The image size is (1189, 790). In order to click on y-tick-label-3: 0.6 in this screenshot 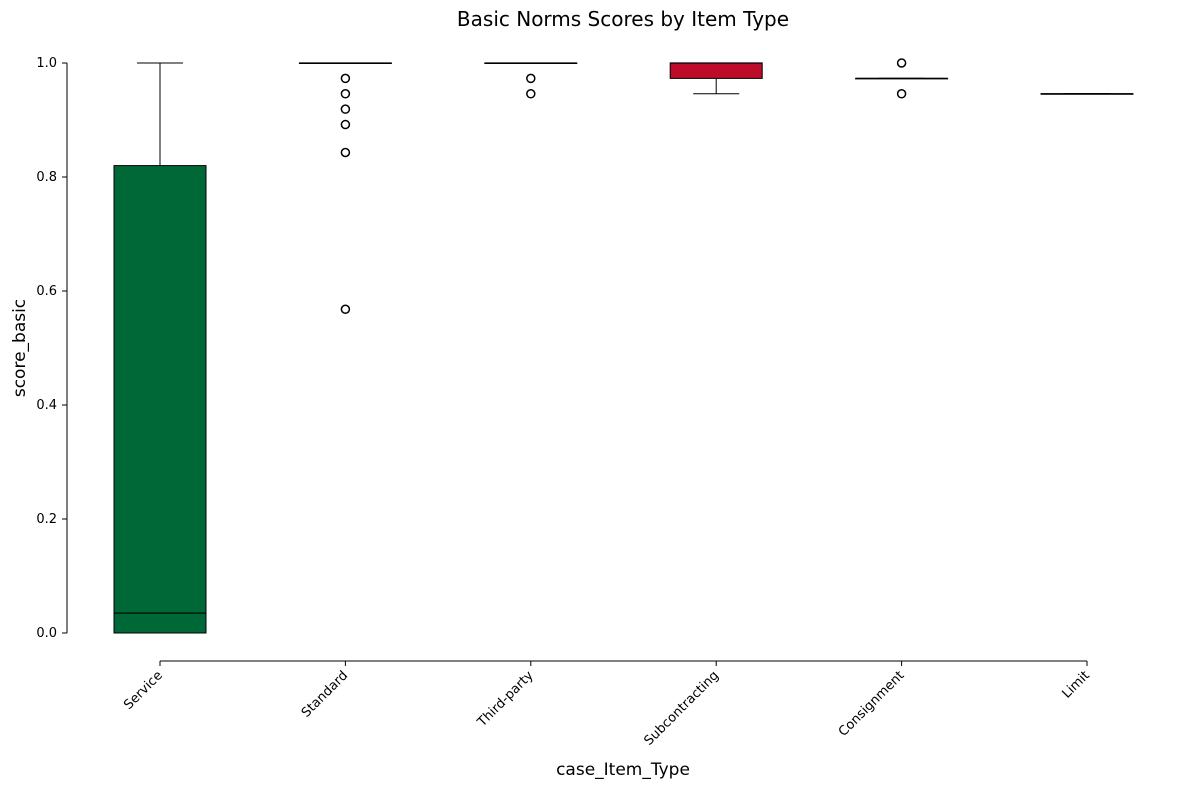, I will do `click(46, 291)`.